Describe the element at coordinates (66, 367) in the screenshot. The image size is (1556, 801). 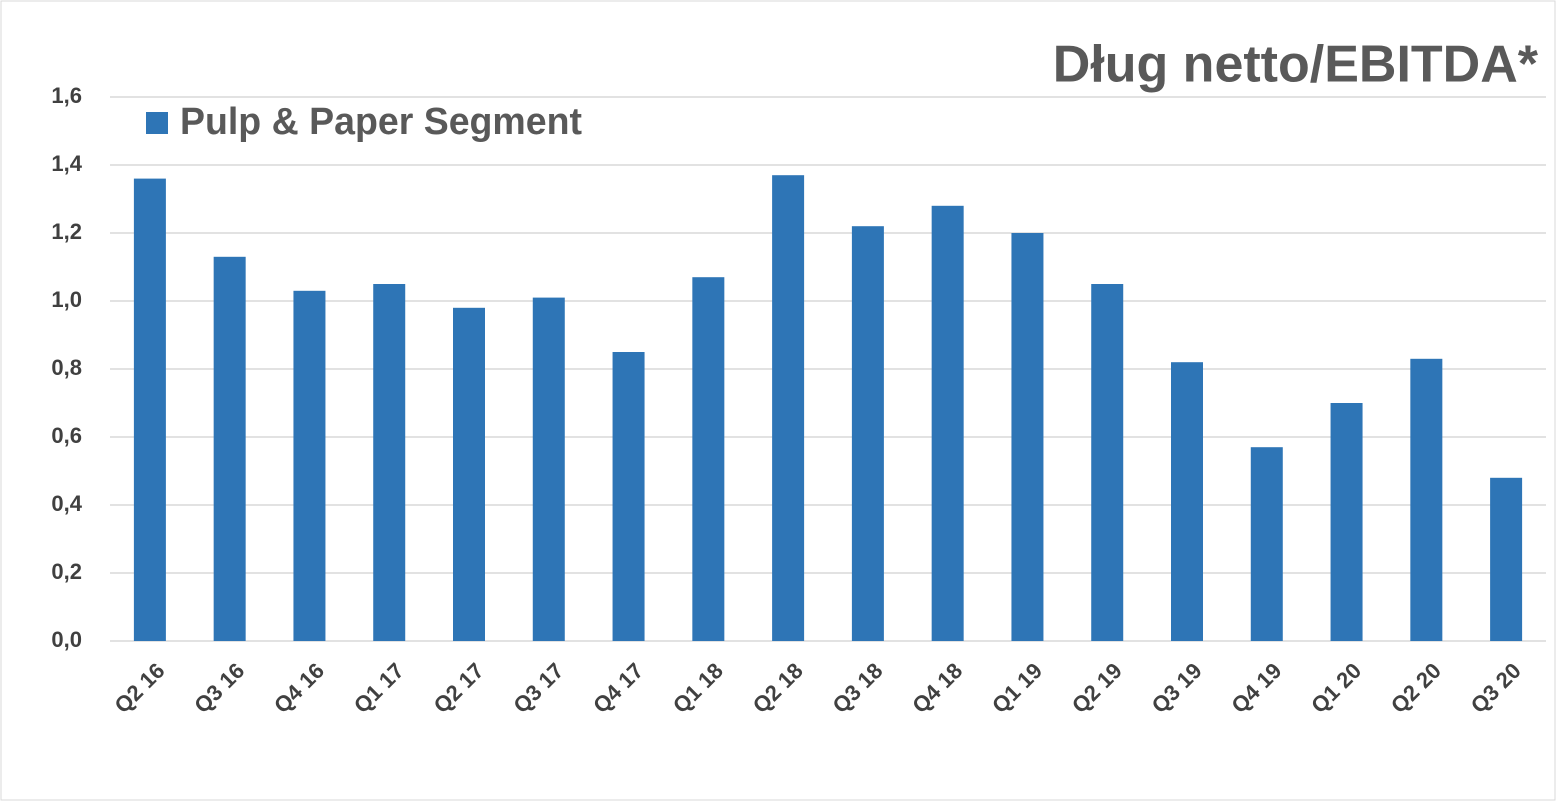
I see `y-tick-label: 0,8` at that location.